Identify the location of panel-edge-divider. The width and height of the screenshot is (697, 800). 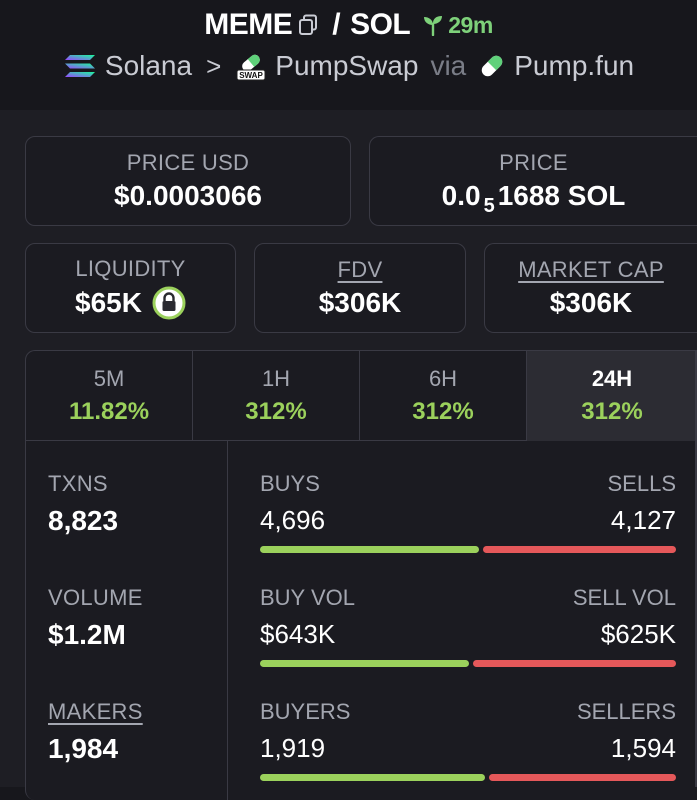
(696, 568).